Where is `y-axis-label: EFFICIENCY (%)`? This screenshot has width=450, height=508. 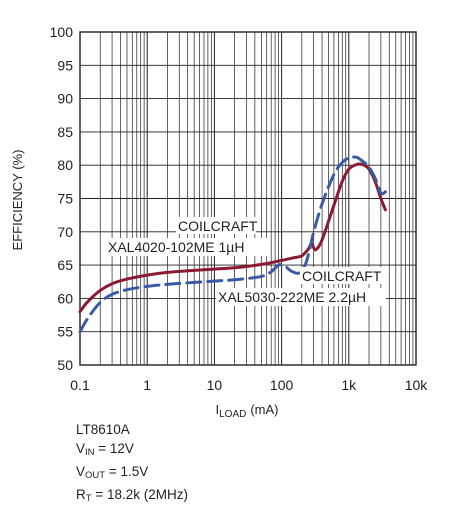 y-axis-label: EFFICIENCY (%) is located at coordinates (17, 200).